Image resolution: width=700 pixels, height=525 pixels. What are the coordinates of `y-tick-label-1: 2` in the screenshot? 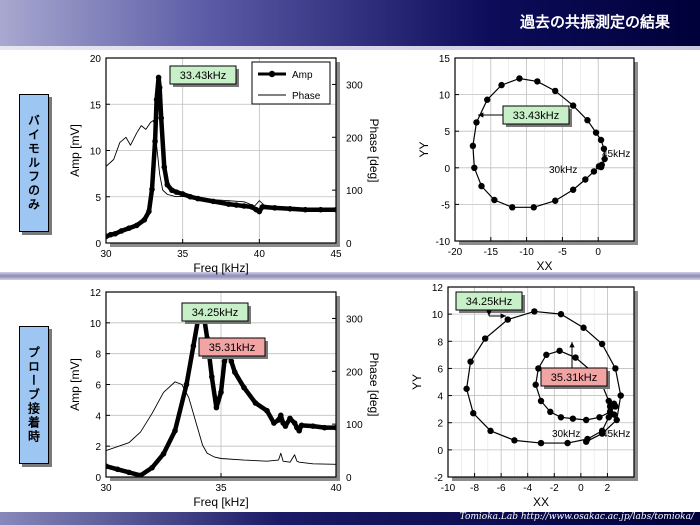 It's located at (98, 447).